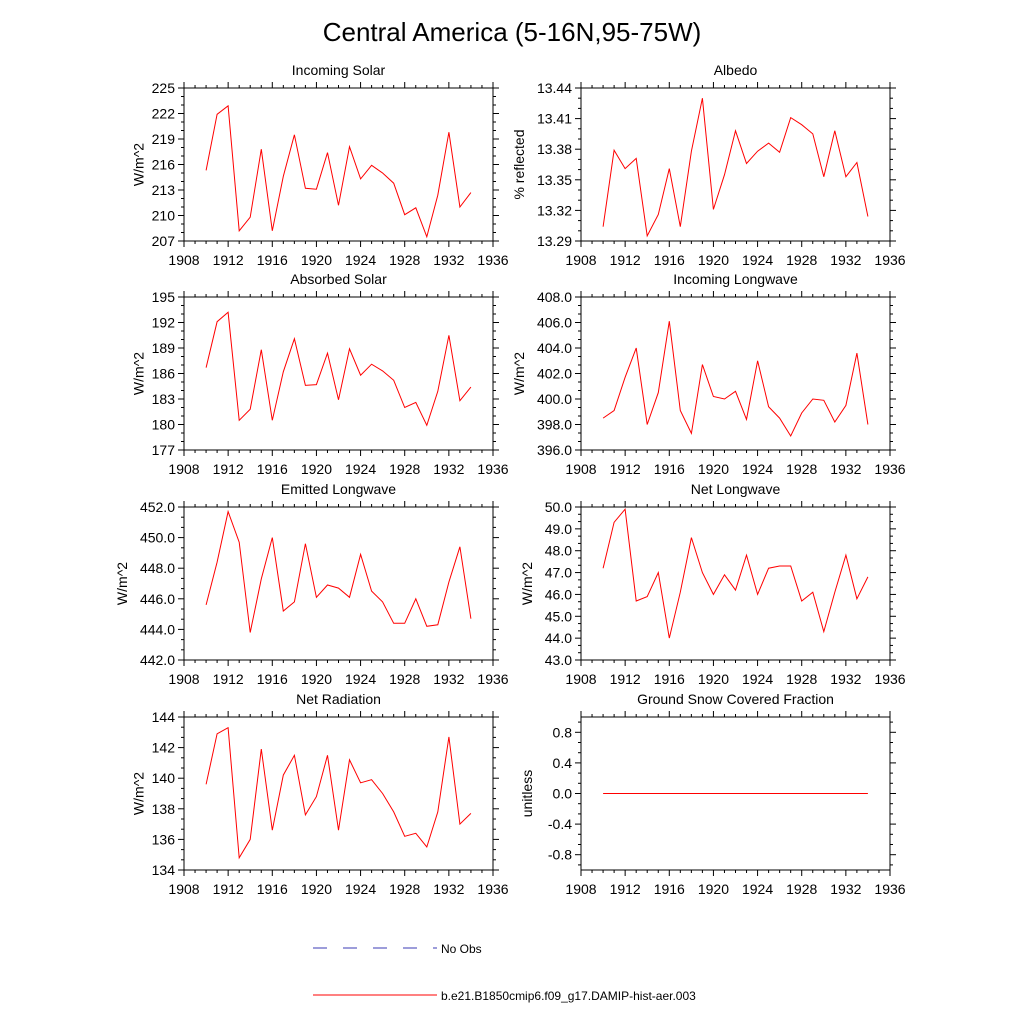 This screenshot has width=1024, height=1024. What do you see at coordinates (164, 190) in the screenshot?
I see `y-tick-label: 213` at bounding box center [164, 190].